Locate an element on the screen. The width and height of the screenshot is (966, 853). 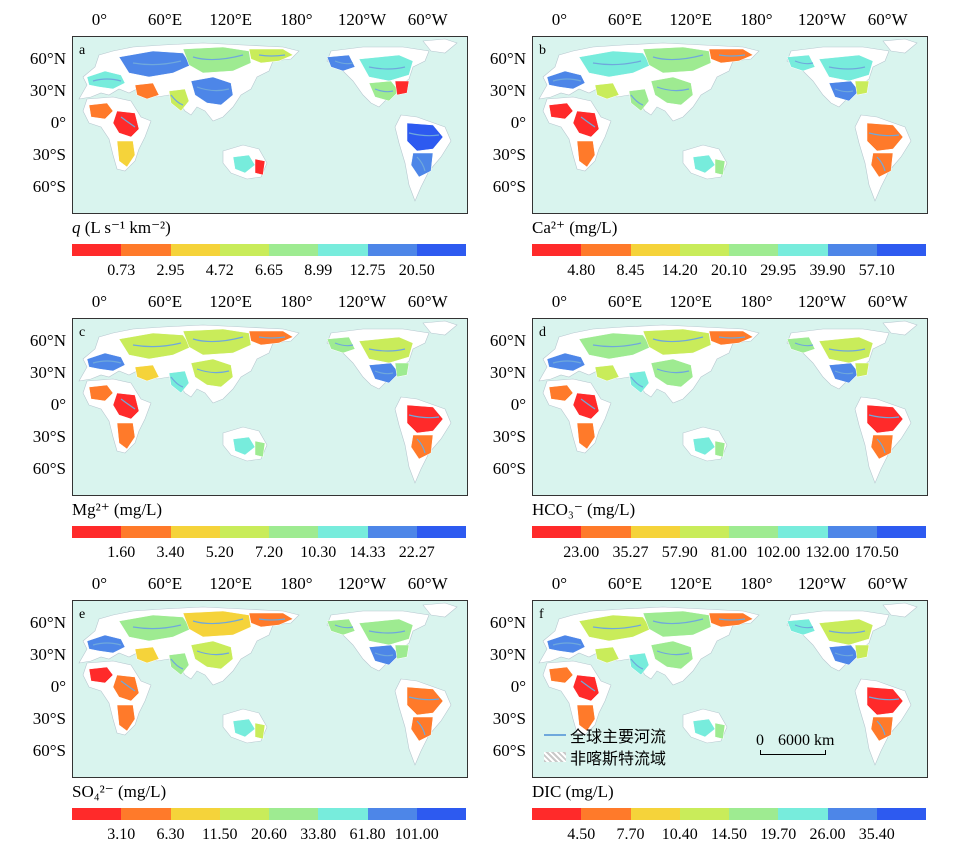
tick-label: 20.60 is located at coordinates (269, 834).